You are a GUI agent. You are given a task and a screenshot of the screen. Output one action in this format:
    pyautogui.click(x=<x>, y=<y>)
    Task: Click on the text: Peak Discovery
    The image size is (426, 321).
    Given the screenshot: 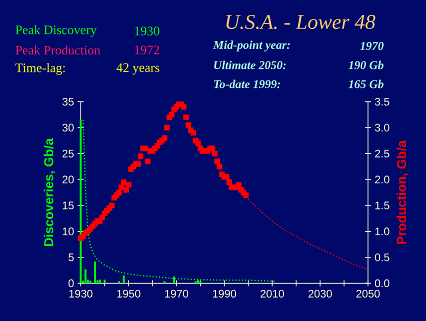 What is the action you would take?
    pyautogui.click(x=56, y=31)
    